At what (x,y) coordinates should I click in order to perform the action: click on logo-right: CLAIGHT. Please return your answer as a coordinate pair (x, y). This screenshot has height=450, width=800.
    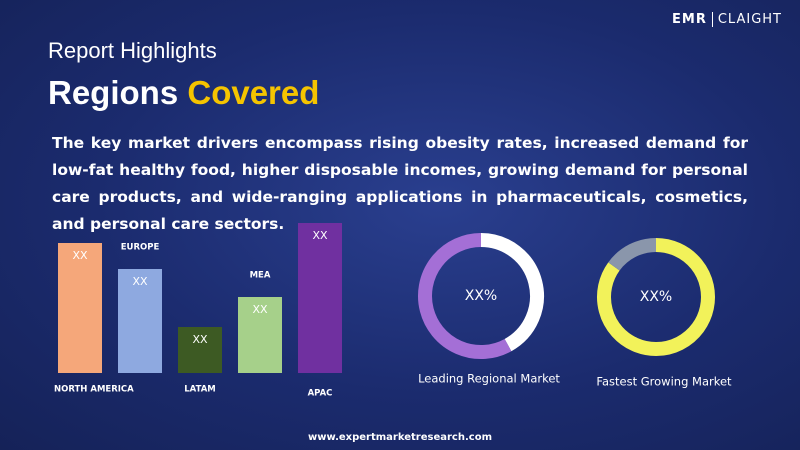
    Looking at the image, I should click on (746, 19).